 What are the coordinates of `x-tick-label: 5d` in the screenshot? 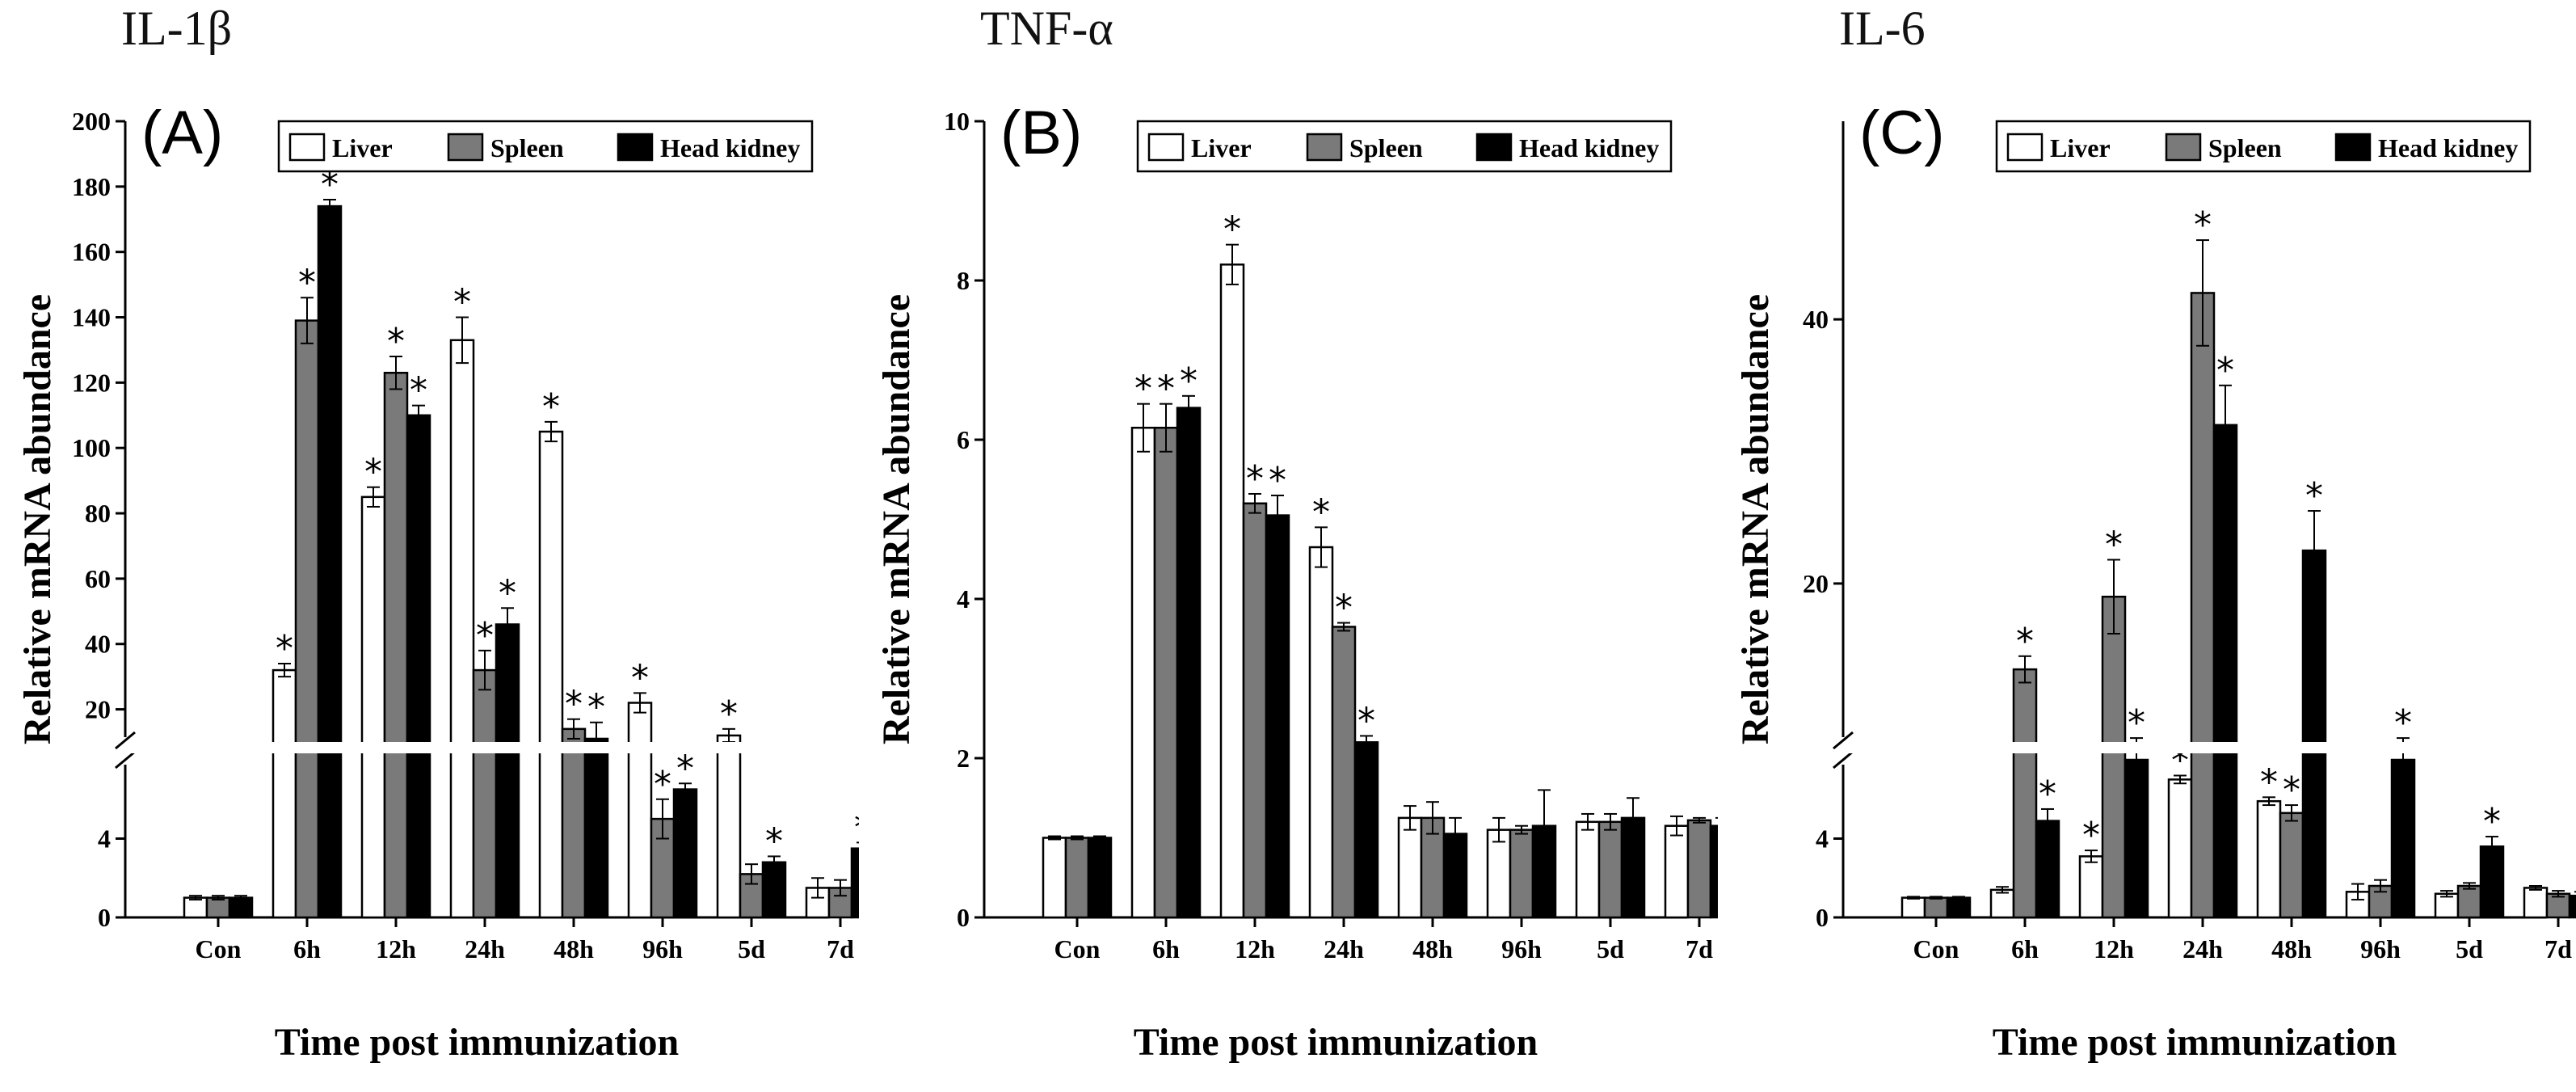 It's located at (2469, 948).